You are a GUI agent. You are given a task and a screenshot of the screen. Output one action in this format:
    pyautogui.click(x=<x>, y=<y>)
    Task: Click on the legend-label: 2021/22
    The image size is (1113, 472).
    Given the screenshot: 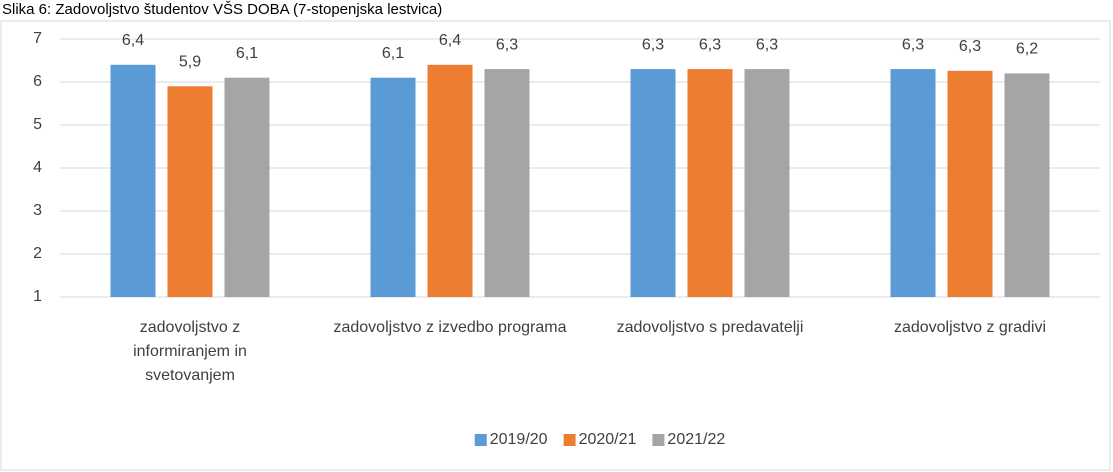 What is the action you would take?
    pyautogui.click(x=696, y=439)
    